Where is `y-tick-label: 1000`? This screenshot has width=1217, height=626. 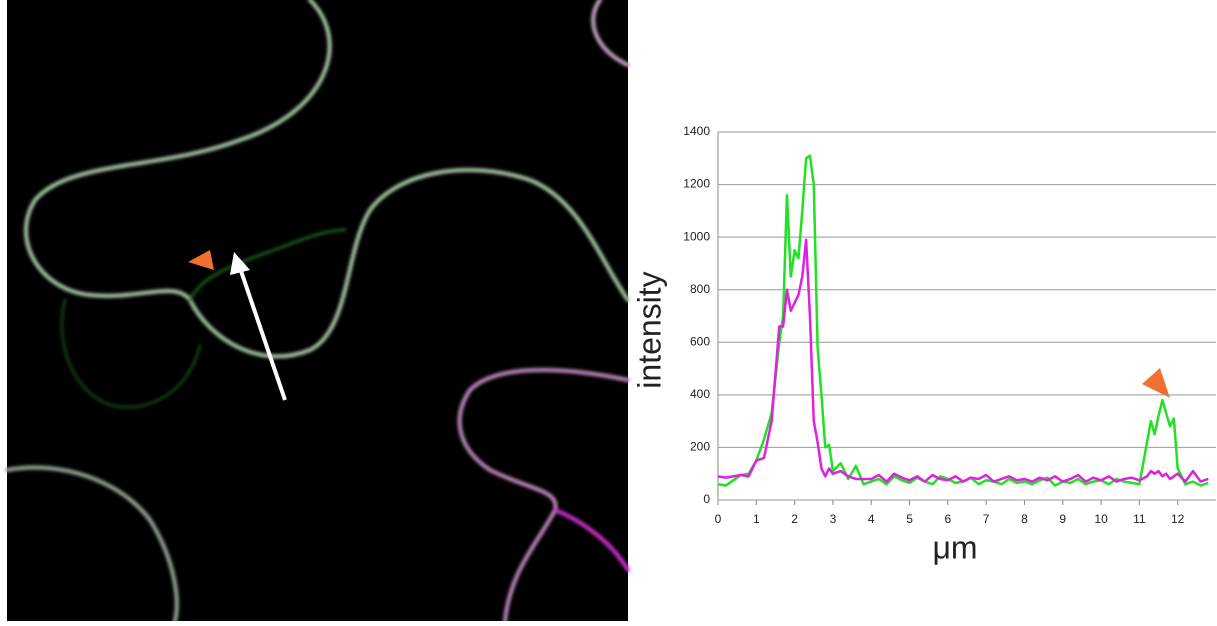 y-tick-label: 1000 is located at coordinates (696, 236).